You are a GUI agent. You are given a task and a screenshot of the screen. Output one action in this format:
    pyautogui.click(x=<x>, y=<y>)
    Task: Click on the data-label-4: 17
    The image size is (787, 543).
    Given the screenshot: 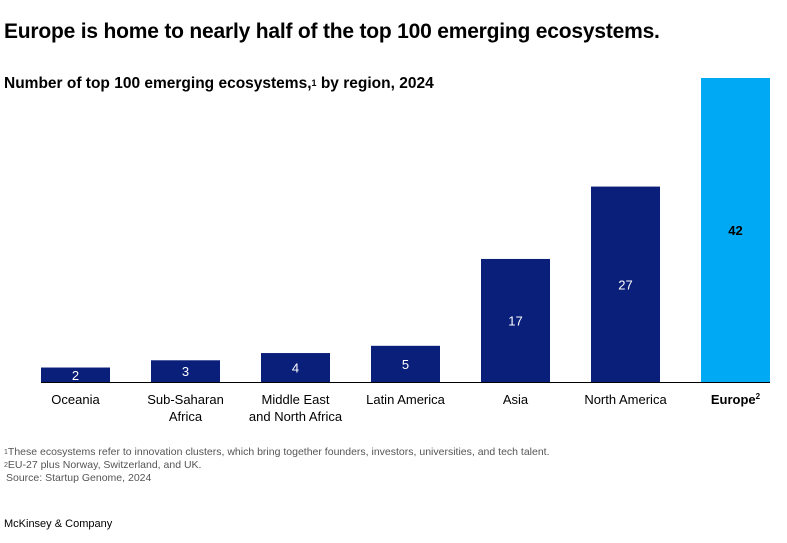 What is the action you would take?
    pyautogui.click(x=515, y=320)
    